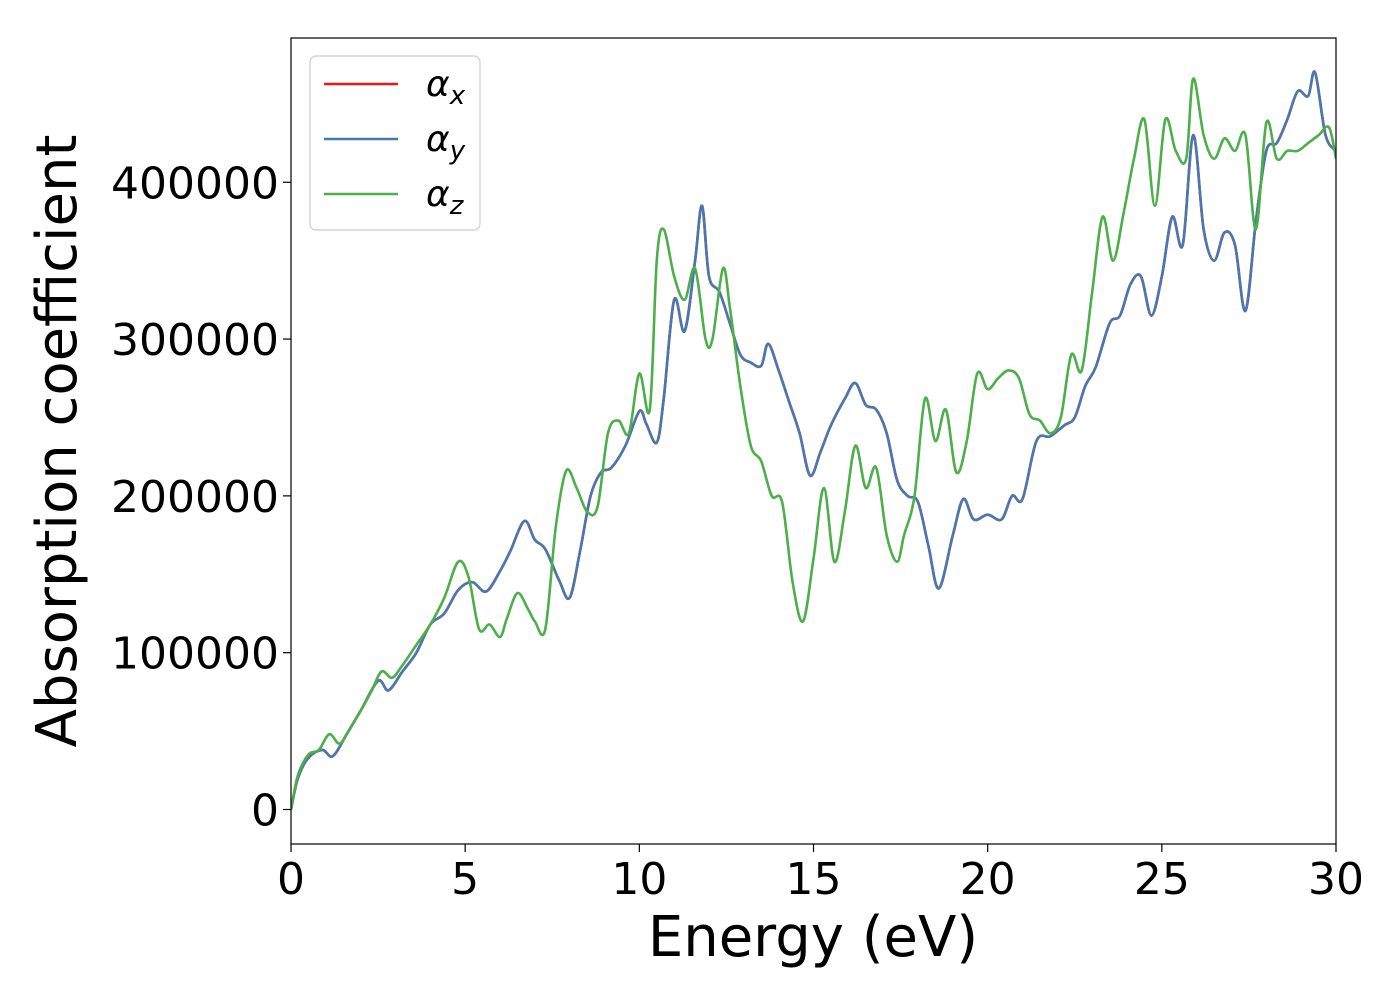 The height and width of the screenshot is (1000, 1400). Describe the element at coordinates (291, 879) in the screenshot. I see `x-tick-label: 0` at that location.